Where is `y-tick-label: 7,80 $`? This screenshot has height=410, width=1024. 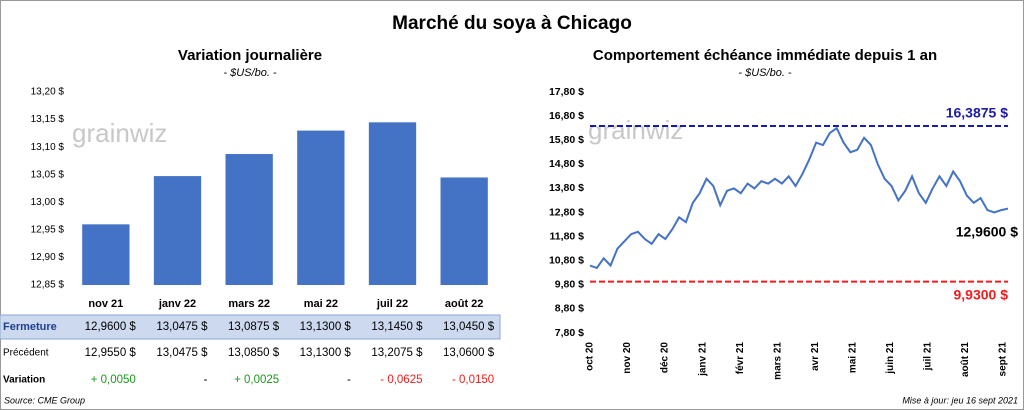
y-tick-label: 7,80 $ is located at coordinates (569, 333).